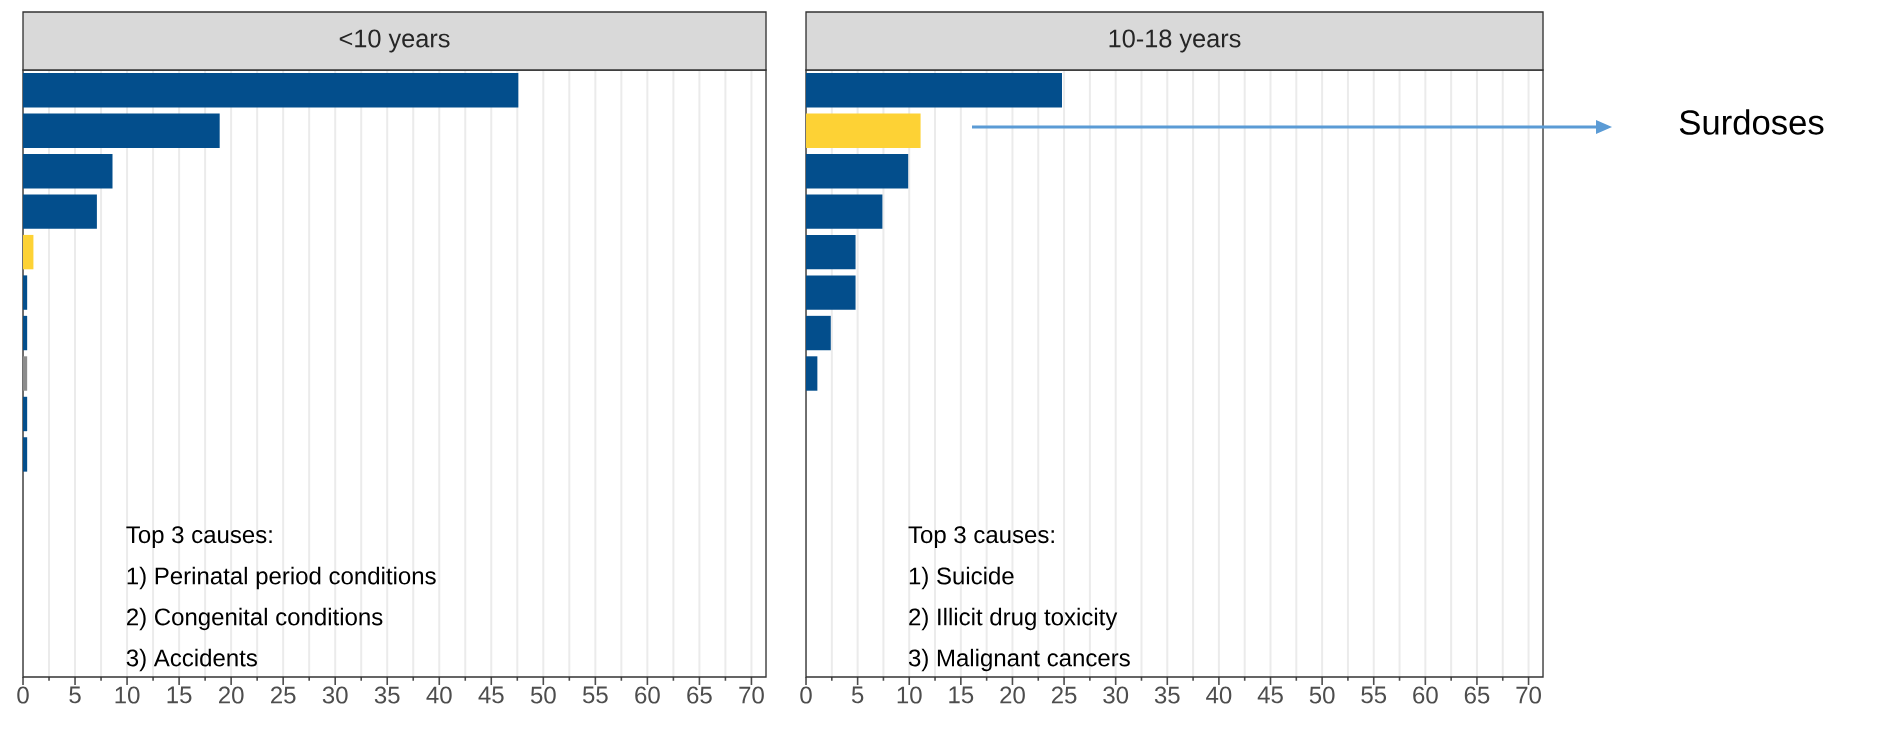  I want to click on annotation: 2) Congenital conditions, so click(255, 619).